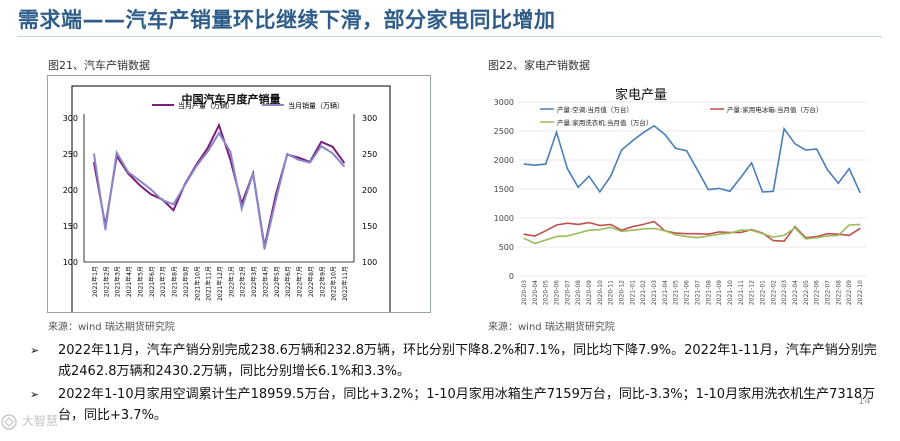 The width and height of the screenshot is (900, 441). What do you see at coordinates (99, 65) in the screenshot?
I see `left-figure-label: 图21、汽车产销数据` at bounding box center [99, 65].